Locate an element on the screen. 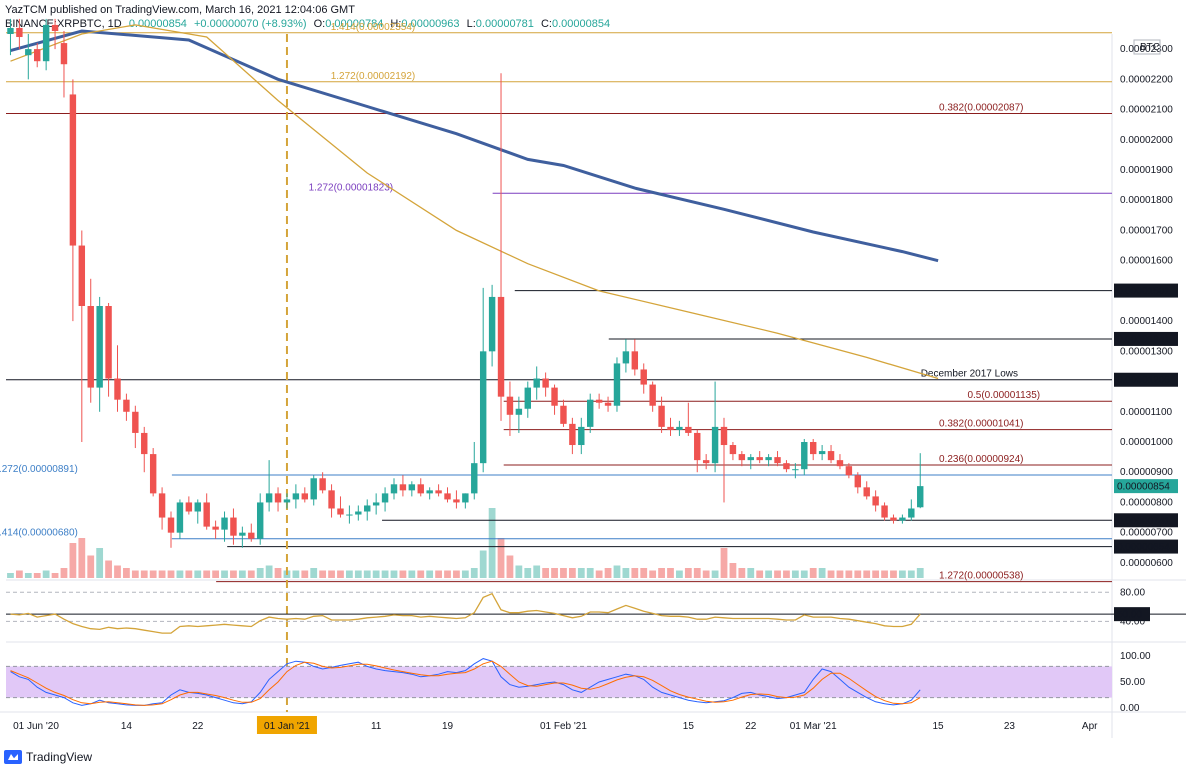  last-price: 0.00000854 is located at coordinates (157, 24).